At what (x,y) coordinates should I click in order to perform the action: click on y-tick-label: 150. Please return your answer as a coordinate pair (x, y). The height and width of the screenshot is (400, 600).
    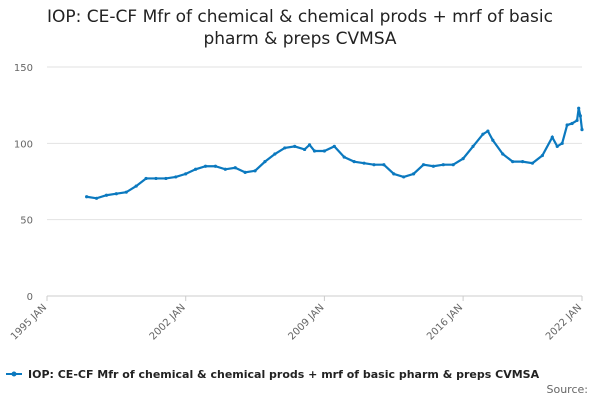
    Looking at the image, I should click on (23, 68).